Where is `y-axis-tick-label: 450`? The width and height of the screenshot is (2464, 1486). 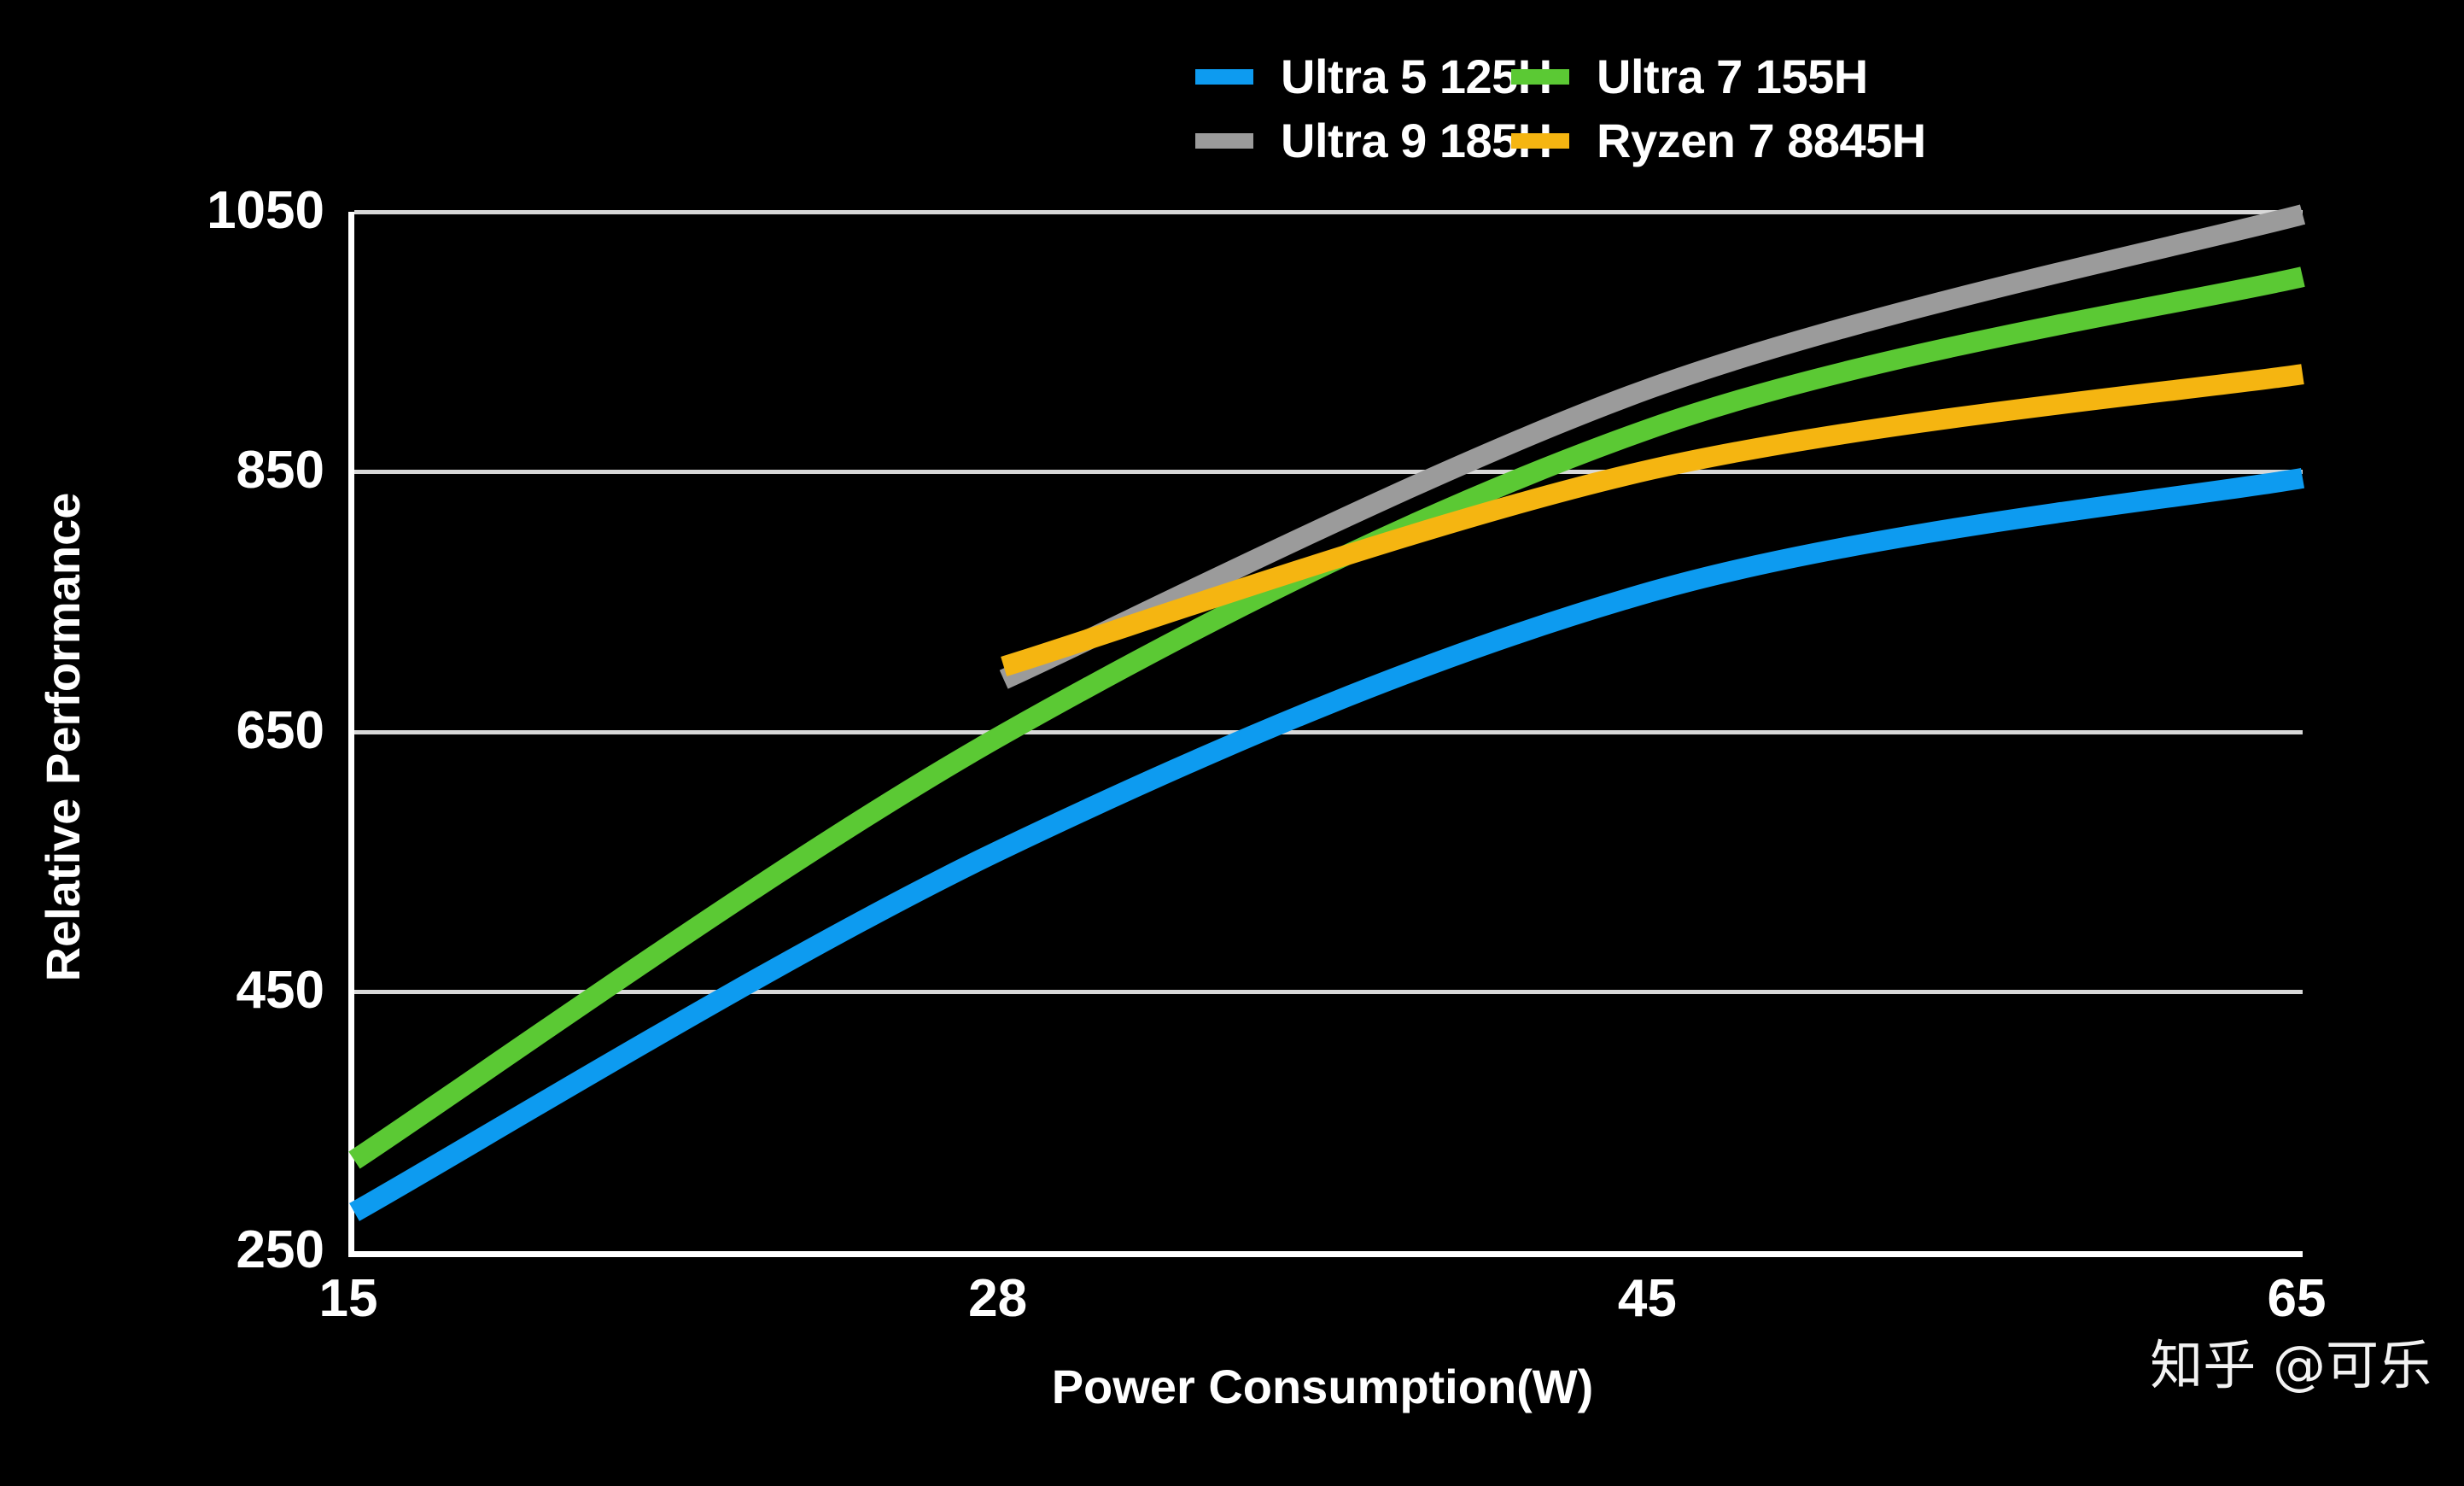
y-axis-tick-label: 450 is located at coordinates (280, 990).